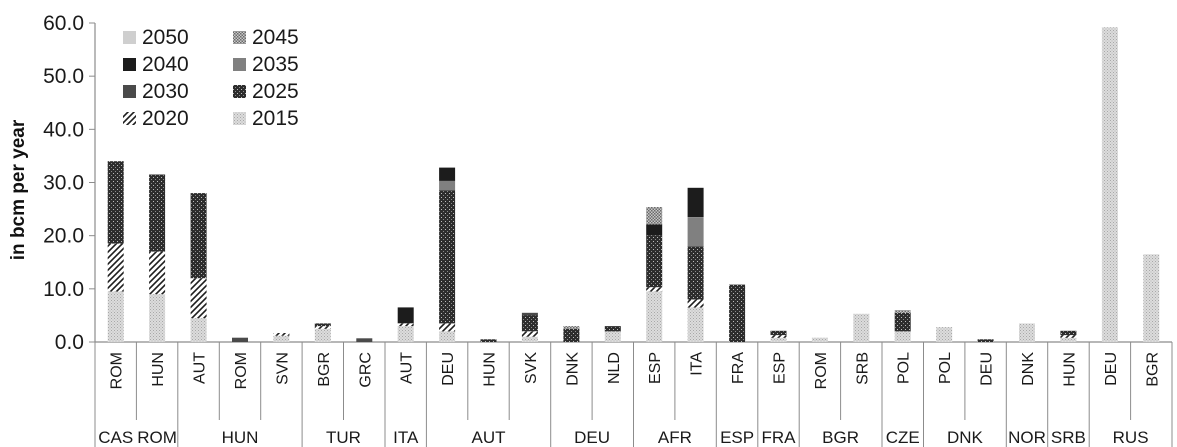  Describe the element at coordinates (275, 118) in the screenshot. I see `legend-label-2015: 2015` at that location.